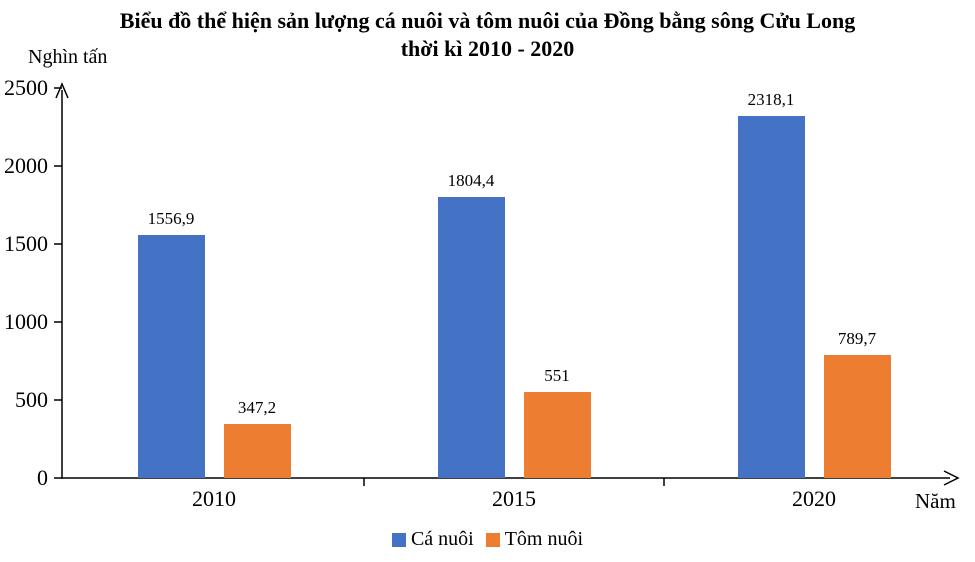 Image resolution: width=975 pixels, height=562 pixels. I want to click on y-tick-label-1500: 1500, so click(26, 243).